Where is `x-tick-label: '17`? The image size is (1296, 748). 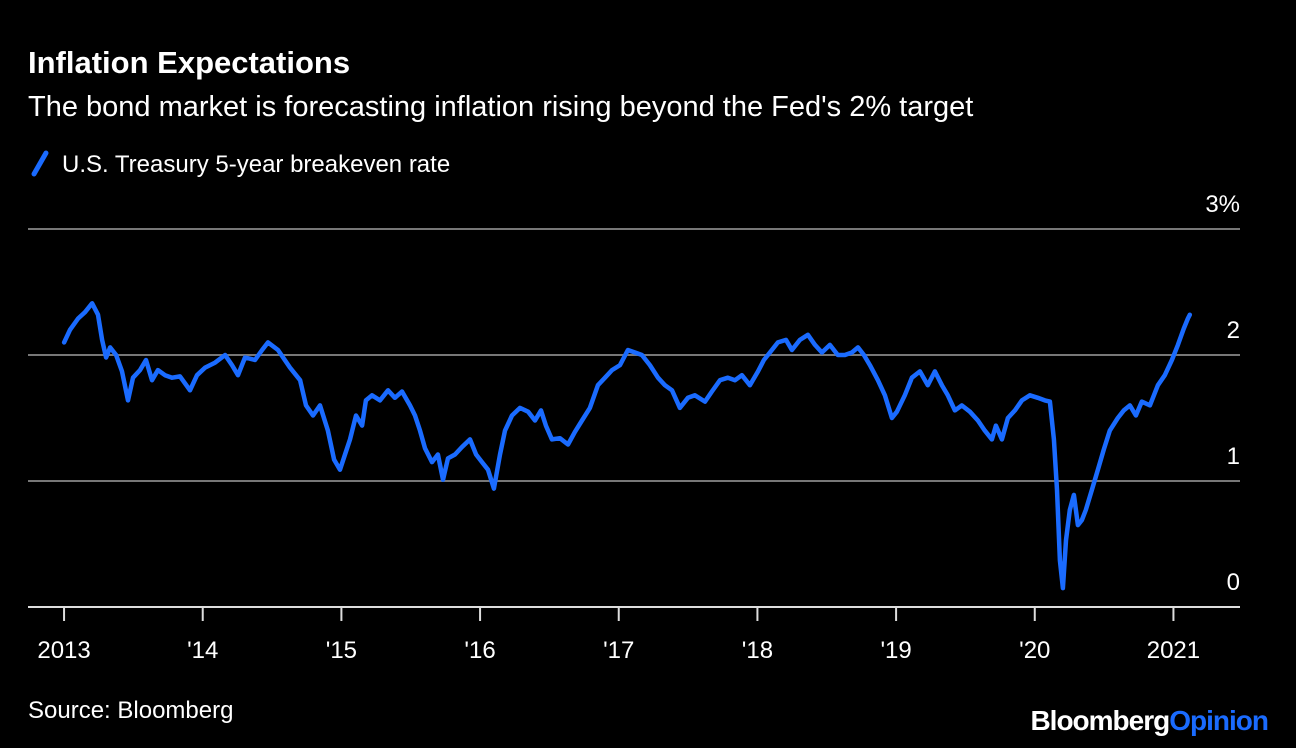
x-tick-label: '17 is located at coordinates (618, 650).